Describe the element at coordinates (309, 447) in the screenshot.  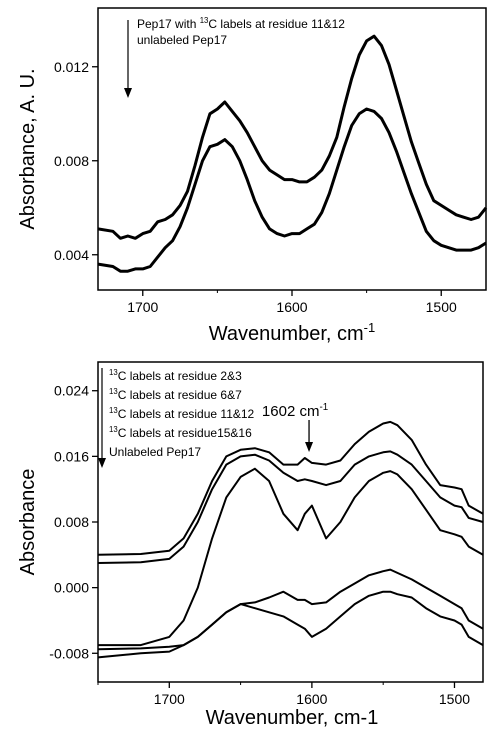
I see `annotation-arrow-head` at that location.